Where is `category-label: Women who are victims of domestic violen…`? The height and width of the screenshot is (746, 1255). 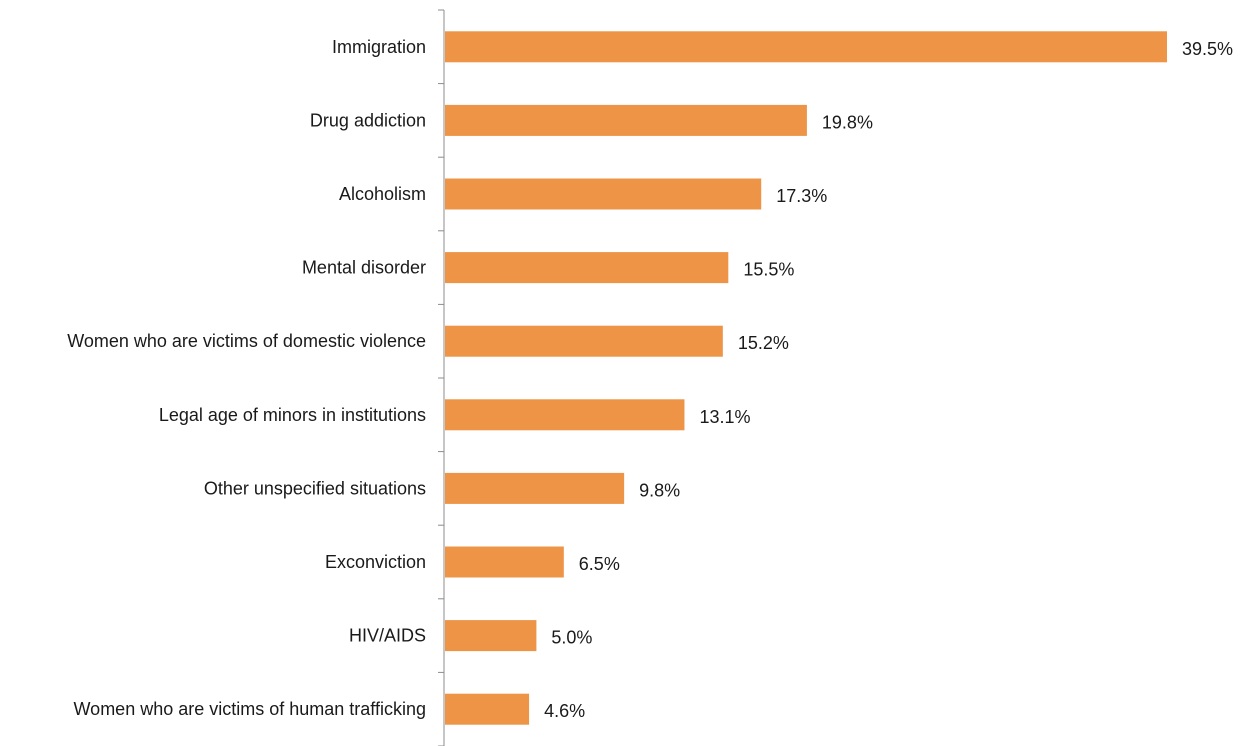 category-label: Women who are victims of domestic violen… is located at coordinates (246, 341).